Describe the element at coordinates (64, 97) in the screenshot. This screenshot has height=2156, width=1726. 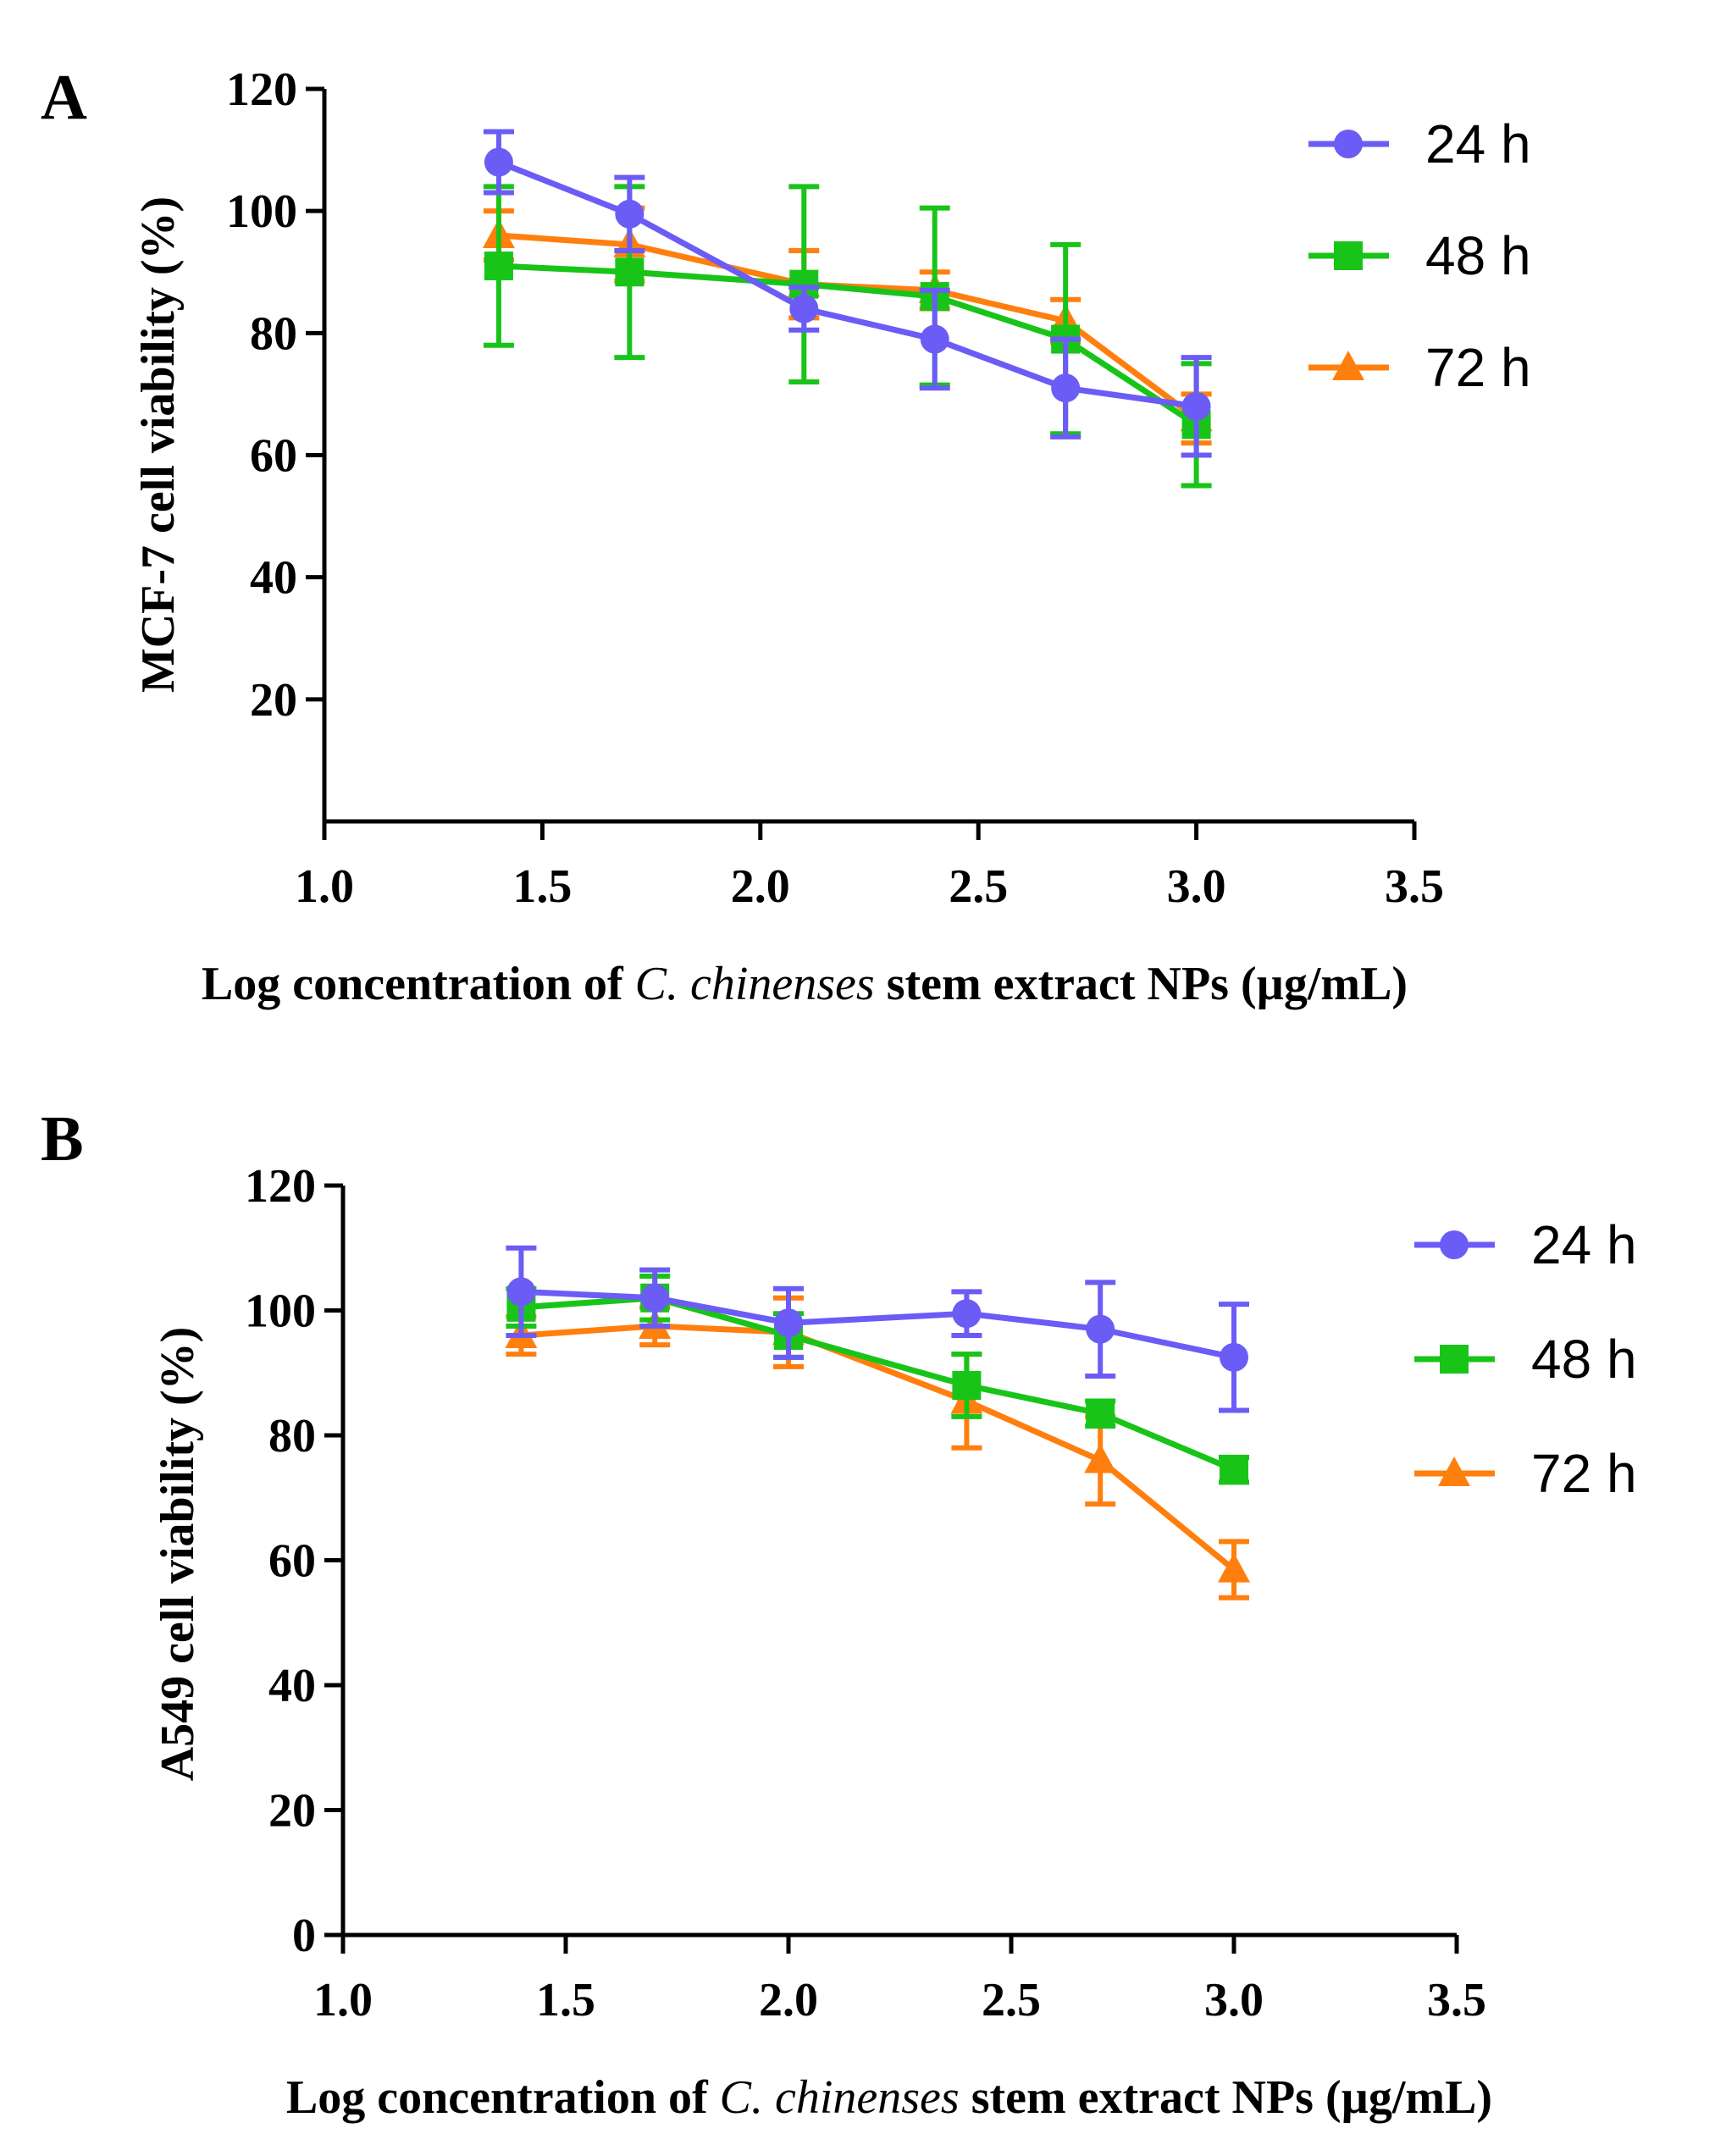
I see `panel-label-a: A` at that location.